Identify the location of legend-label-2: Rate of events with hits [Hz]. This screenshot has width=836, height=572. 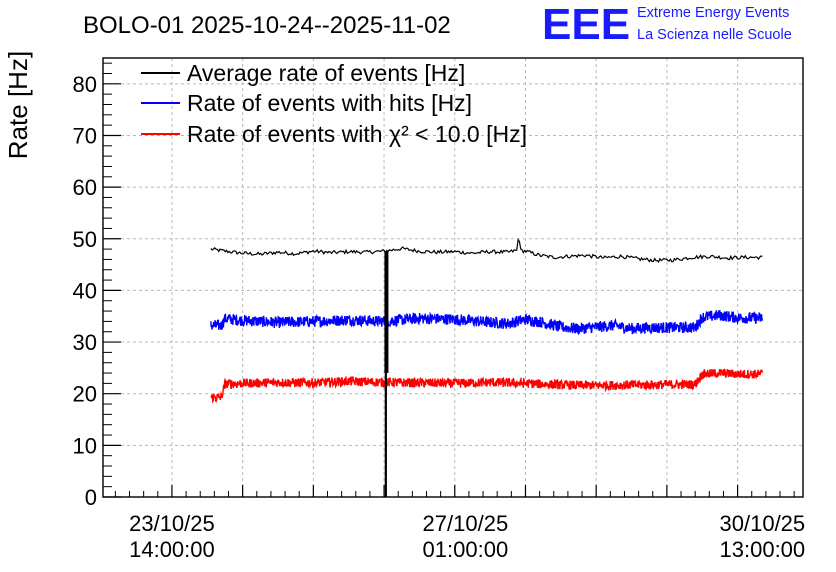
(329, 103).